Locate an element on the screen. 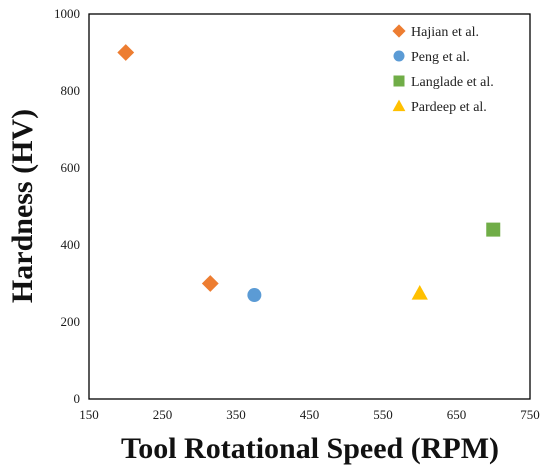  y-tick-label: 0 is located at coordinates (77, 398).